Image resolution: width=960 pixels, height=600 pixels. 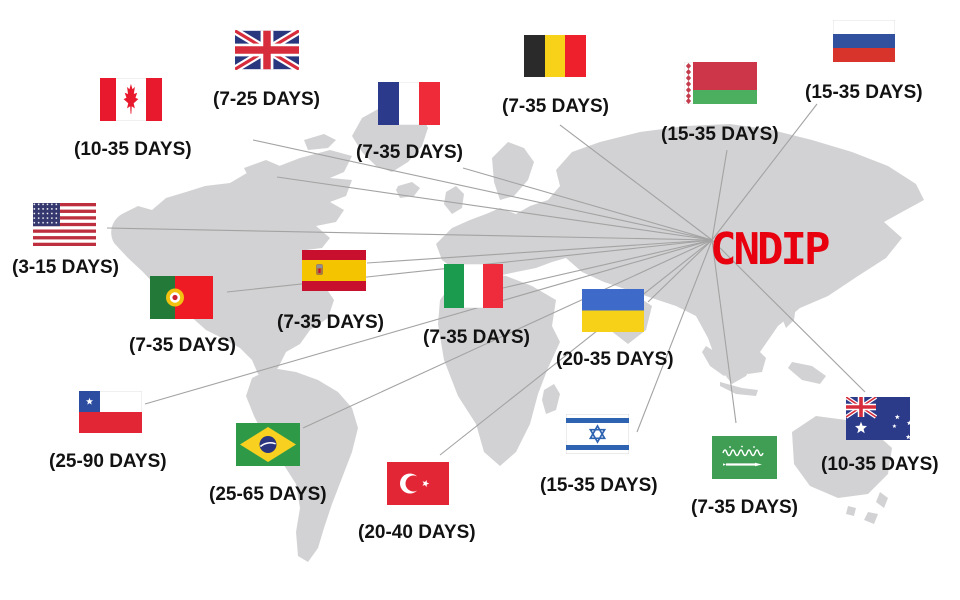 What do you see at coordinates (66, 267) in the screenshot?
I see `shipping-days-label: (3-15 DAYS)` at bounding box center [66, 267].